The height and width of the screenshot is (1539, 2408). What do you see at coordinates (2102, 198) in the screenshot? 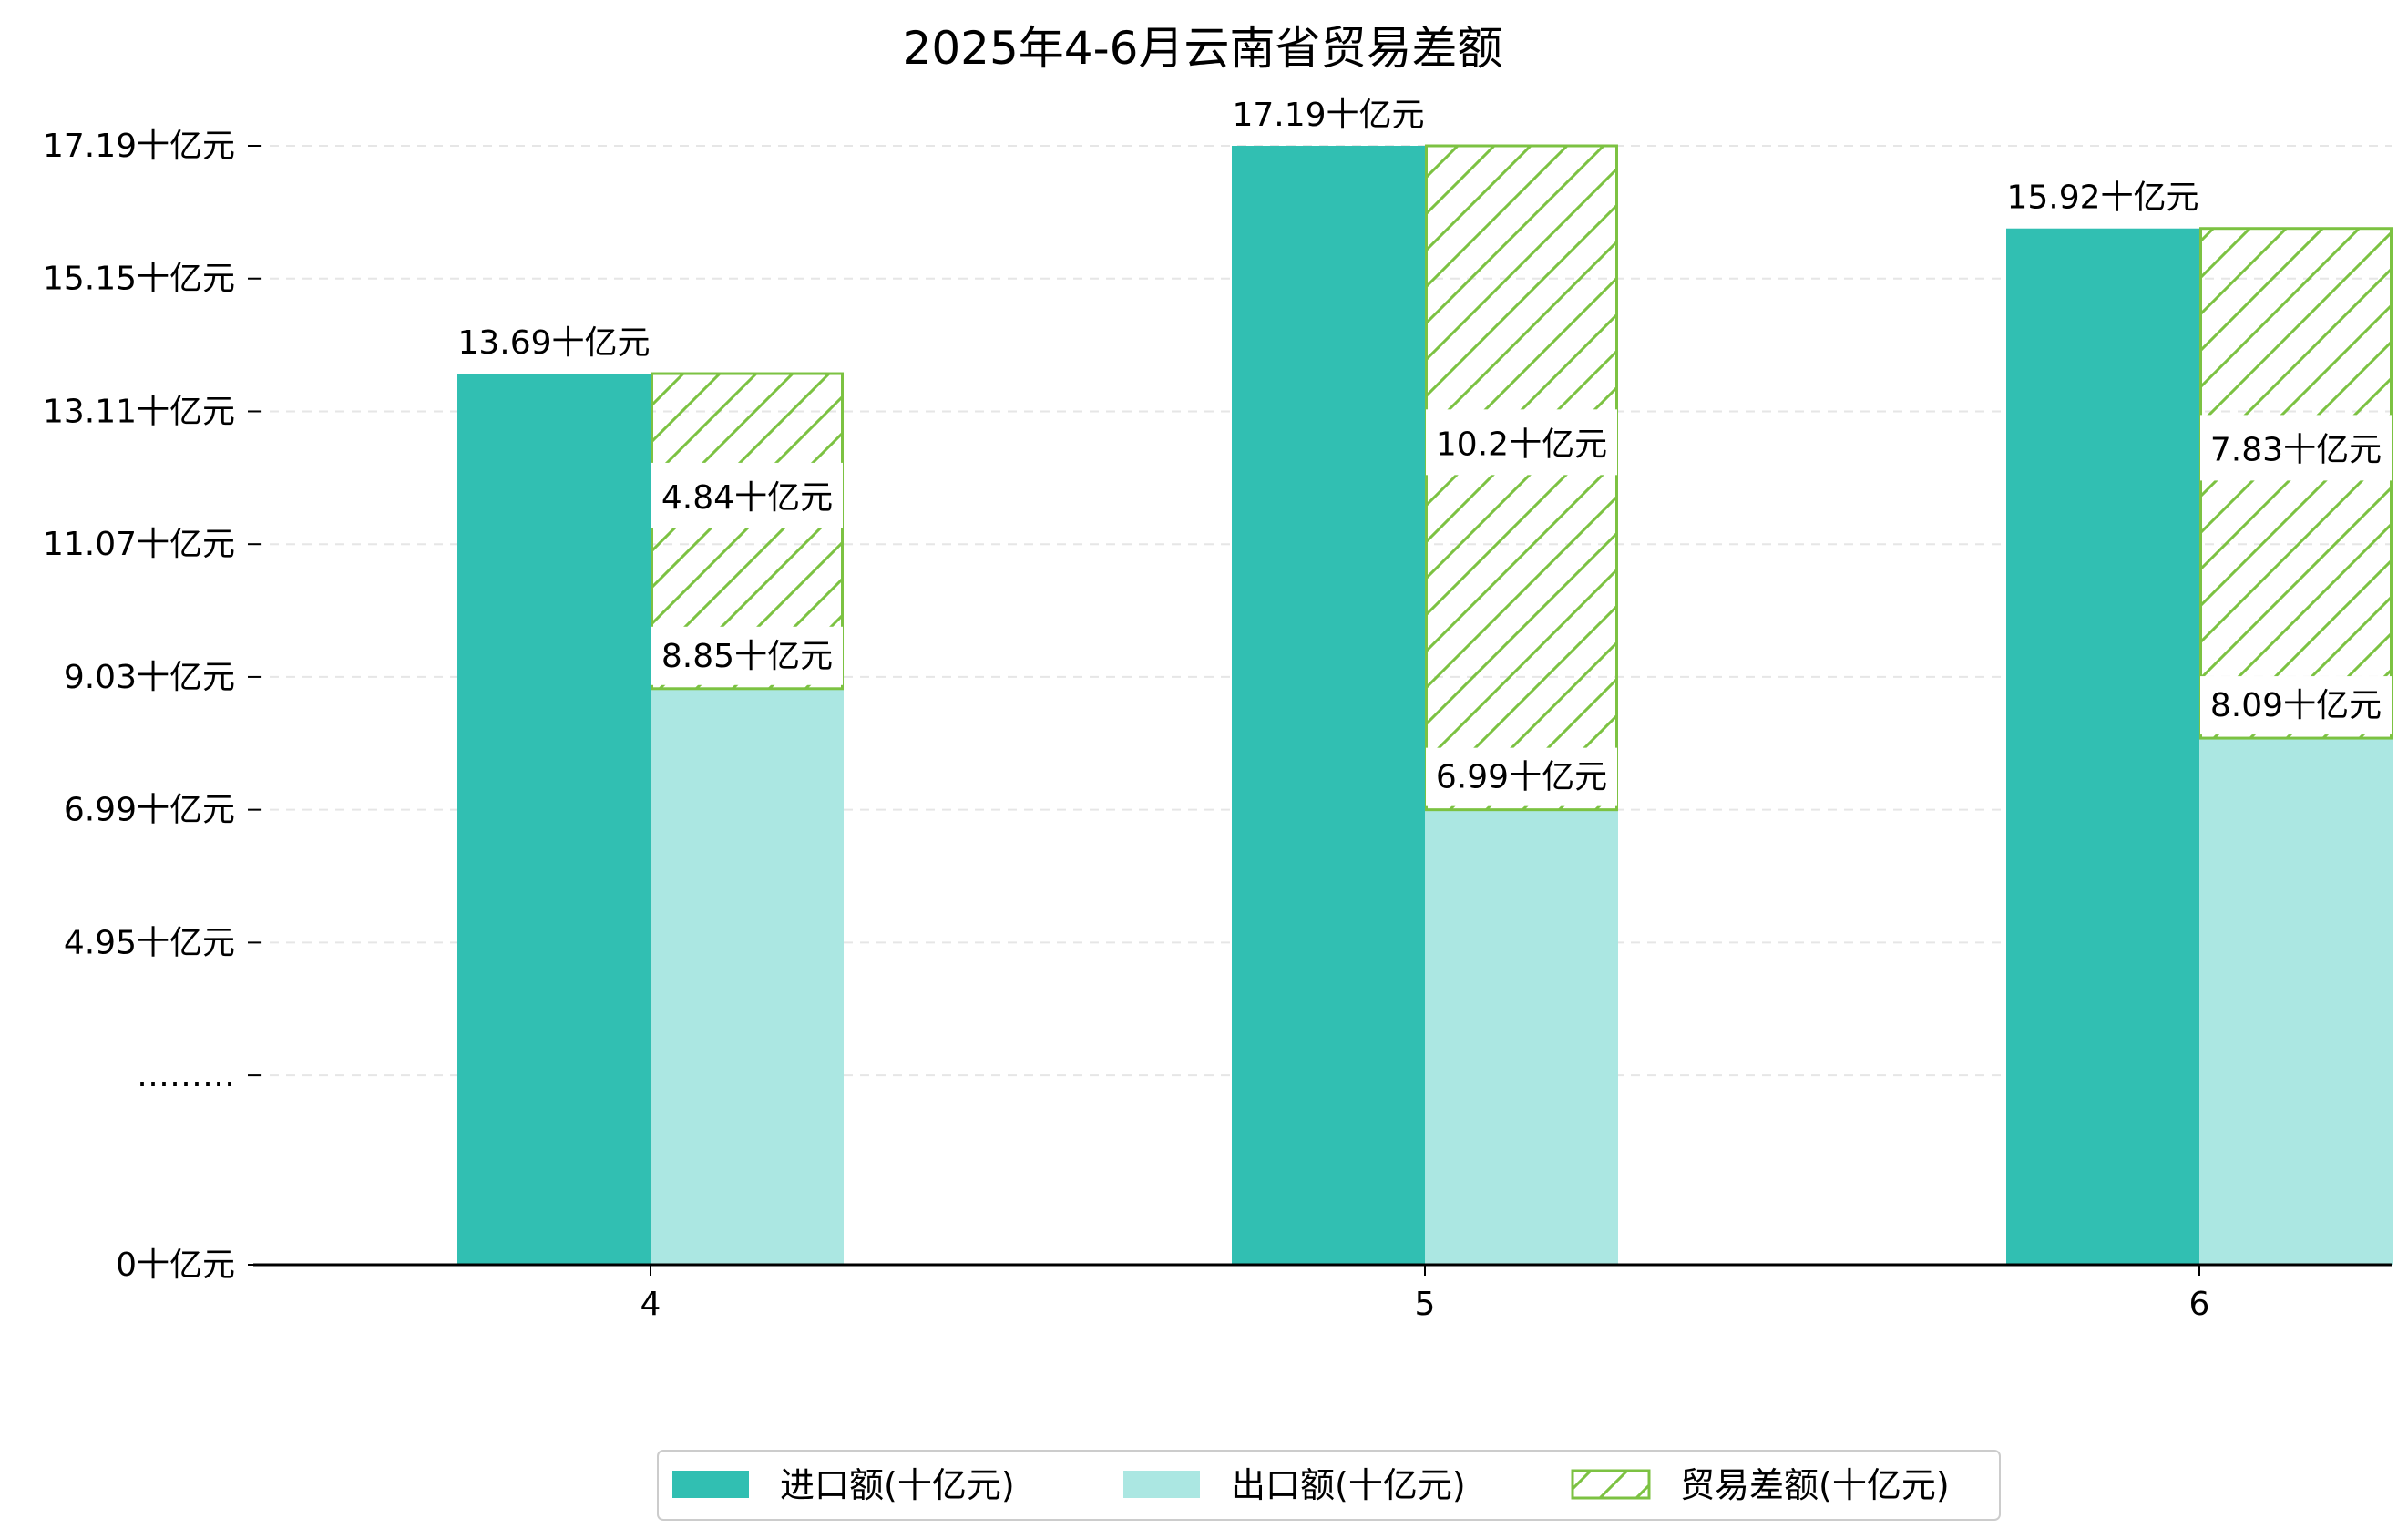
I see `import-value-label: 15.92十亿元` at bounding box center [2102, 198].